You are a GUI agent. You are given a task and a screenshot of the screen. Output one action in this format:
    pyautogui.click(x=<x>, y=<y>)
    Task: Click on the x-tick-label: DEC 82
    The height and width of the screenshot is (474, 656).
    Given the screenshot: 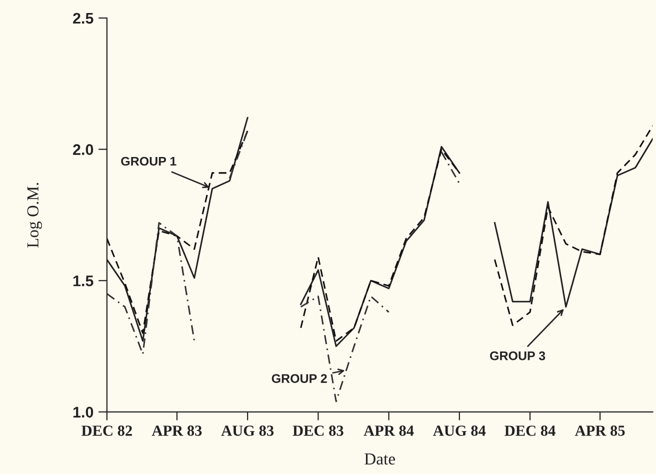 What is the action you would take?
    pyautogui.click(x=107, y=431)
    